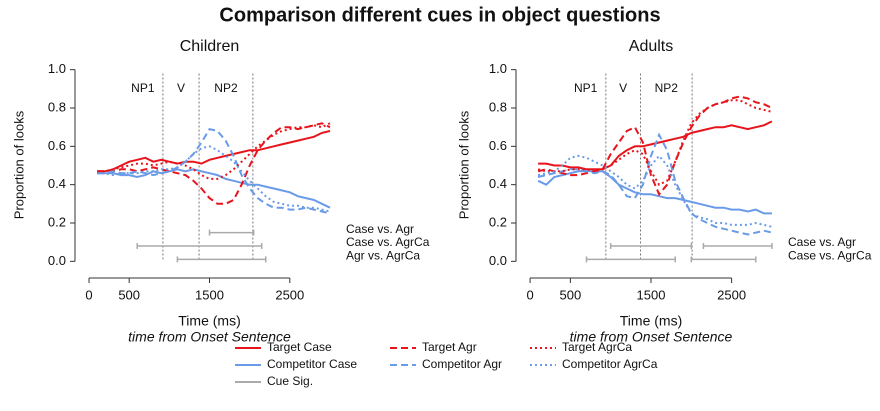 The height and width of the screenshot is (411, 880). Describe the element at coordinates (299, 347) in the screenshot. I see `legend-label: Target Case` at that location.